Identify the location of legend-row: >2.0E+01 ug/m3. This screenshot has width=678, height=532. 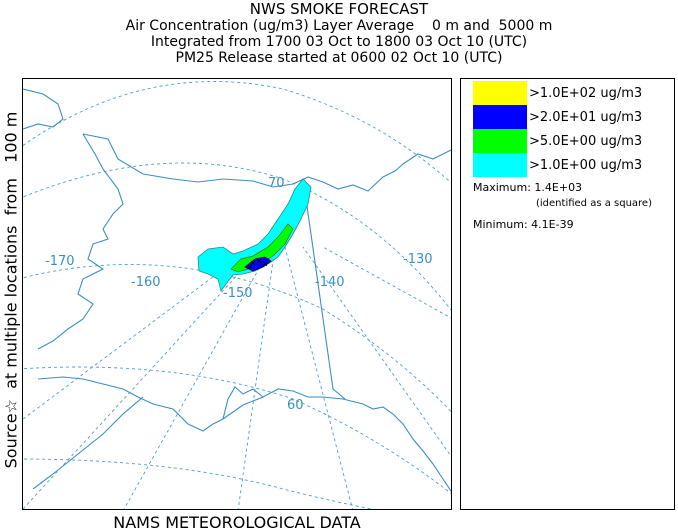
(557, 117).